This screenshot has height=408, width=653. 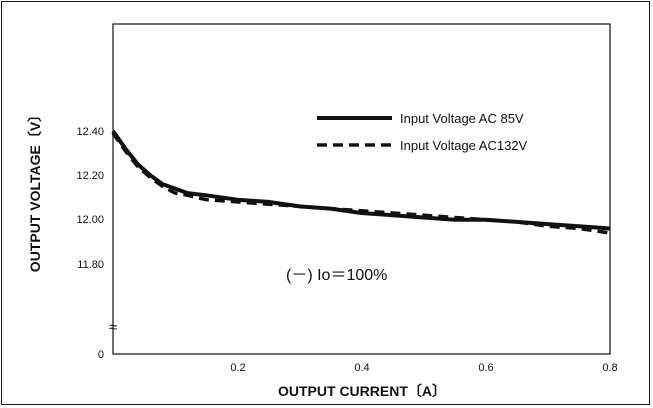 What do you see at coordinates (90, 176) in the screenshot?
I see `y-tick-label: 12.20` at bounding box center [90, 176].